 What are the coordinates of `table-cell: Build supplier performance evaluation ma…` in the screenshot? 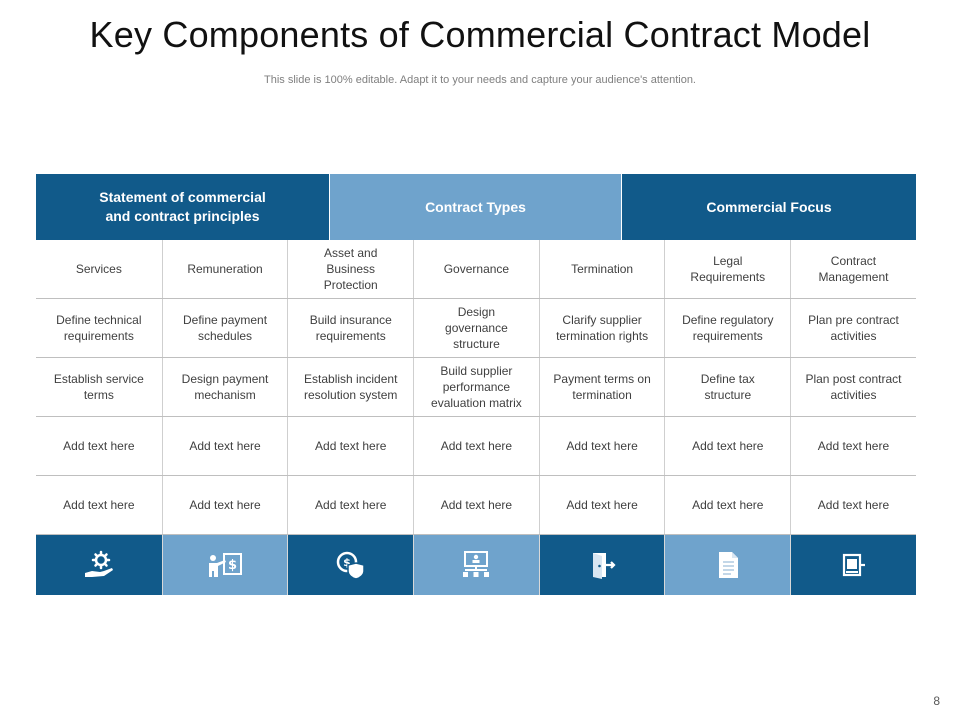 It's located at (476, 387).